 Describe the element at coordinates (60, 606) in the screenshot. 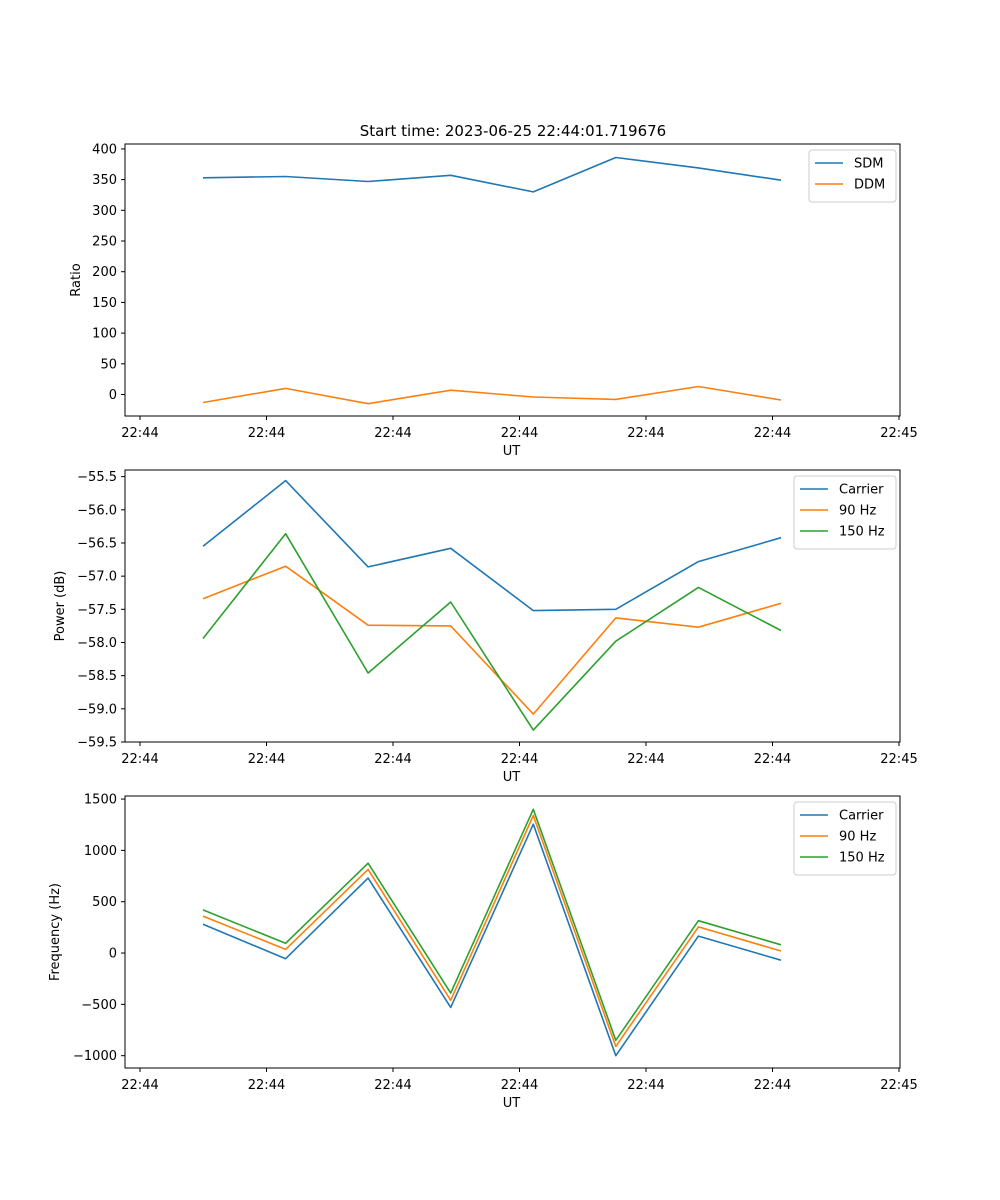

I see `y-axis-label: Power (dB)` at that location.